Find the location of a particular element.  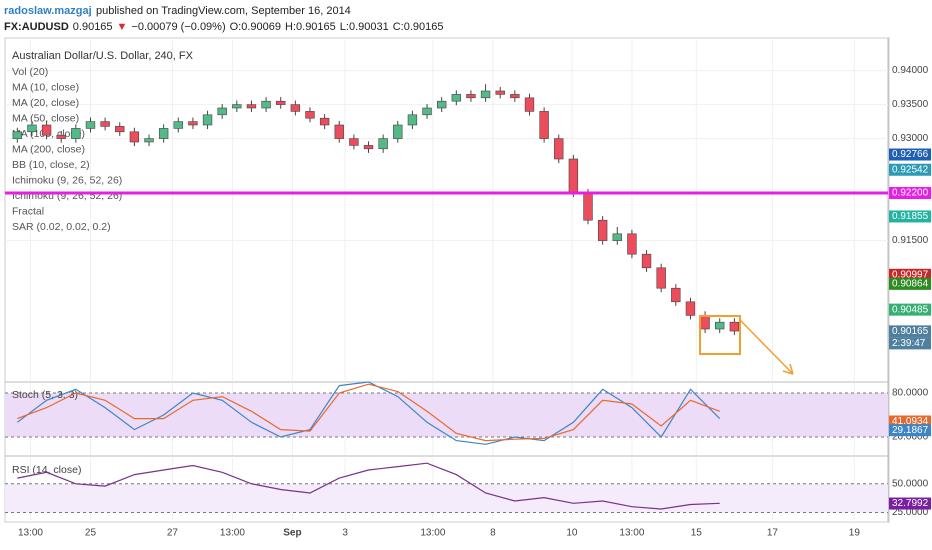

legend-entry: Ichimoku (9, 26, 52, 26) is located at coordinates (67, 180).